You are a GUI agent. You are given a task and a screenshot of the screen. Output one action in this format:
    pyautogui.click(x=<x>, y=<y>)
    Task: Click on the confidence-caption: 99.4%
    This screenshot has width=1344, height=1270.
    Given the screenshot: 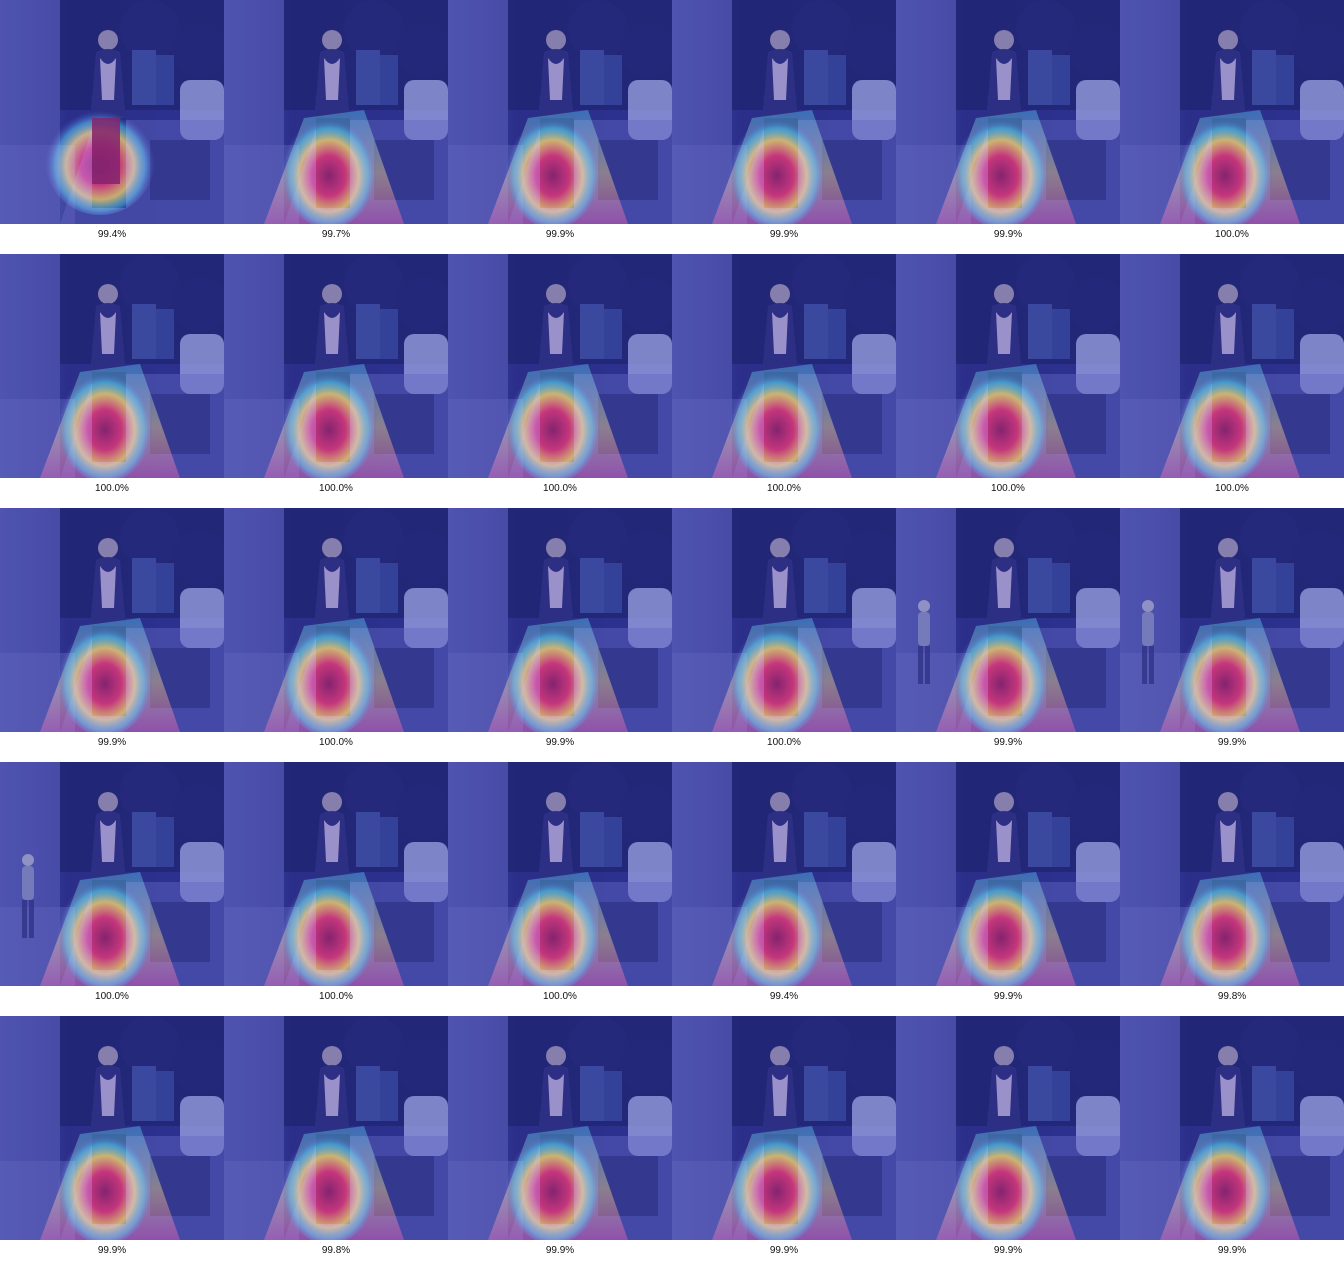 What is the action you would take?
    pyautogui.click(x=784, y=996)
    